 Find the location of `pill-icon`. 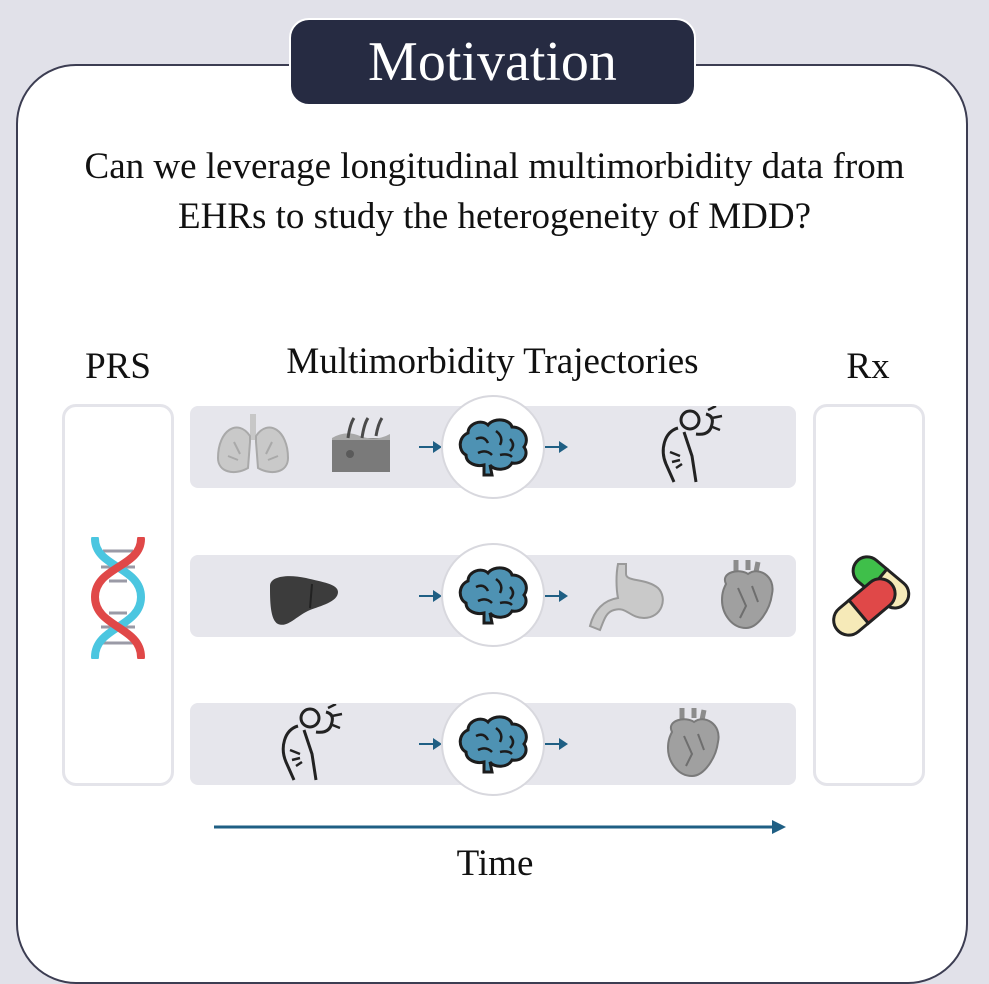

pill-icon is located at coordinates (871, 596).